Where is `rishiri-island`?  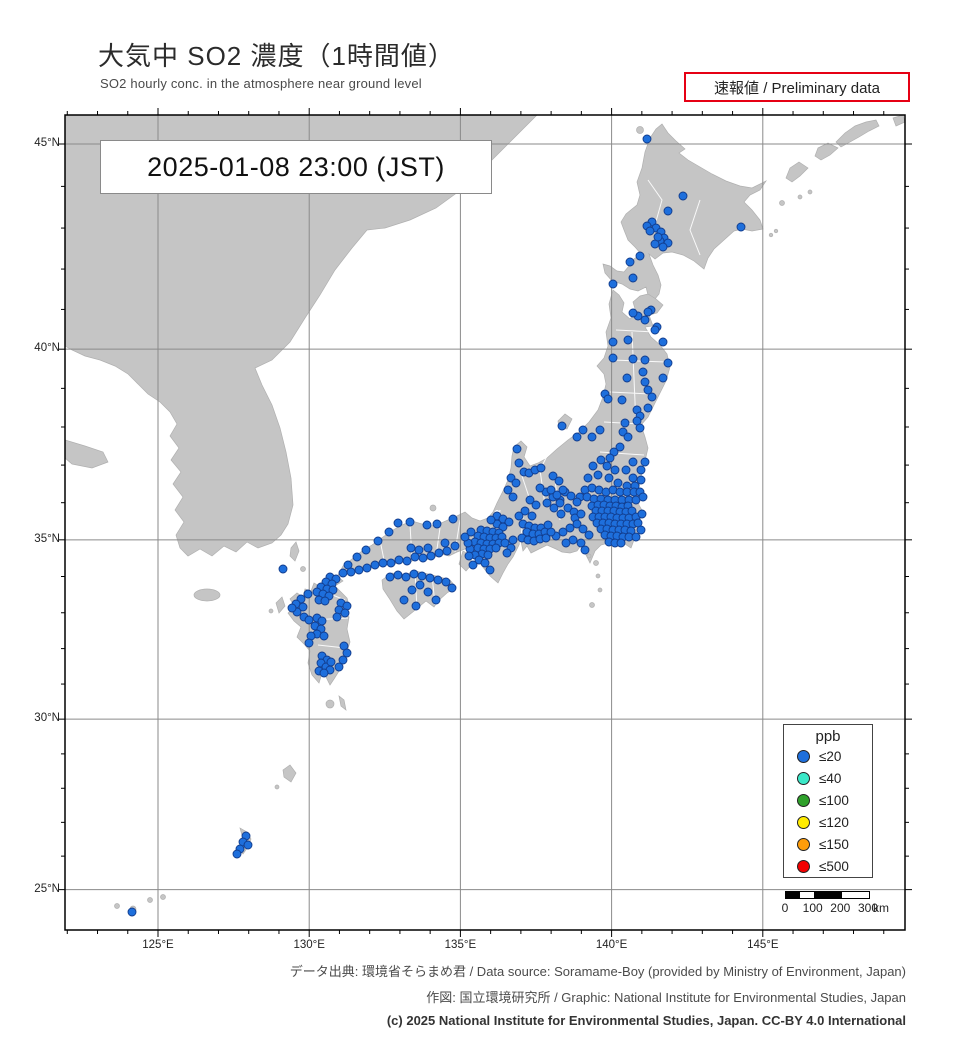
rishiri-island is located at coordinates (640, 130).